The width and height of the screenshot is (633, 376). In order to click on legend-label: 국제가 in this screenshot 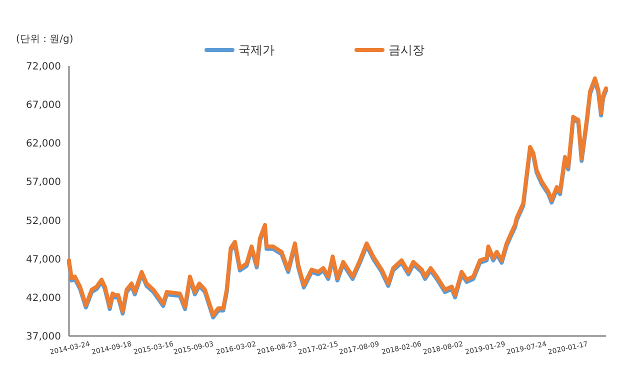, I will do `click(256, 50)`.